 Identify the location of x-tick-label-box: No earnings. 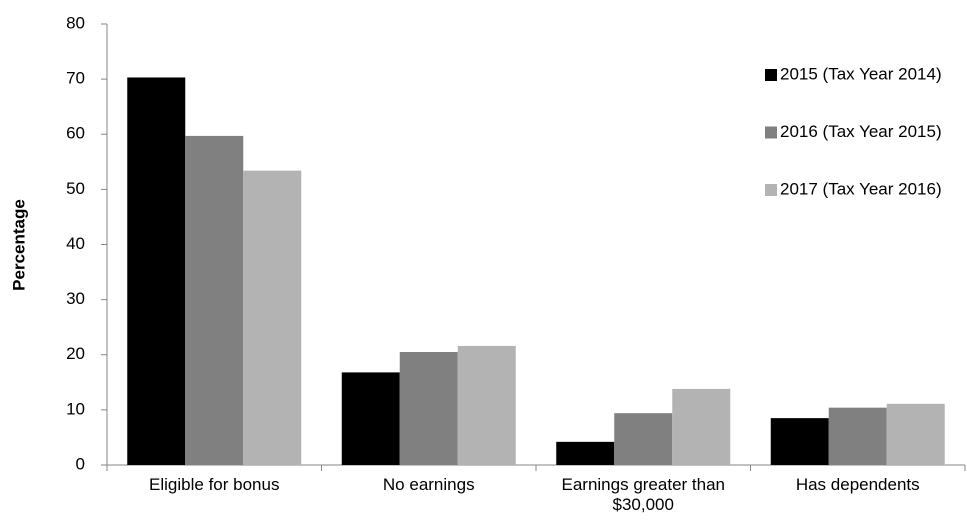
(428, 484).